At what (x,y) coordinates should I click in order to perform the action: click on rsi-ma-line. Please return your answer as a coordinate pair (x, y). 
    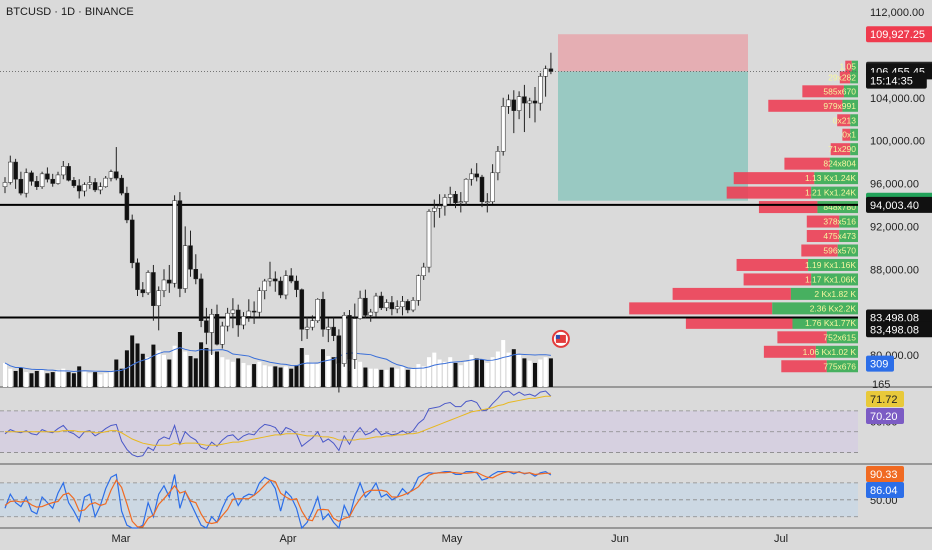
    Looking at the image, I should click on (278, 420).